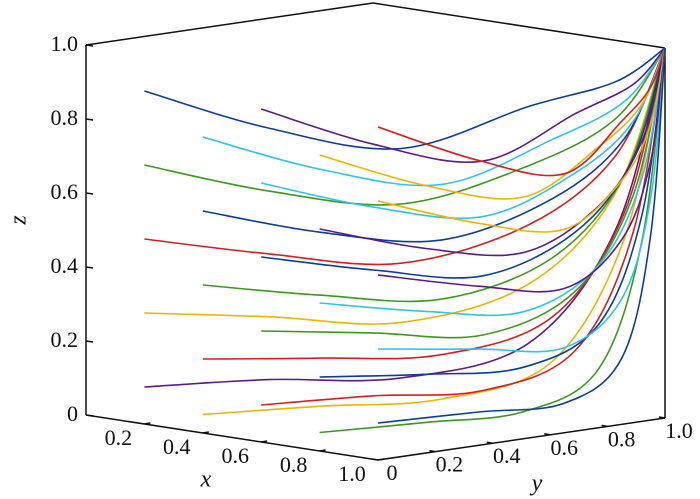 The image size is (700, 499). Describe the element at coordinates (679, 430) in the screenshot. I see `y-tick-label: 1.0` at that location.